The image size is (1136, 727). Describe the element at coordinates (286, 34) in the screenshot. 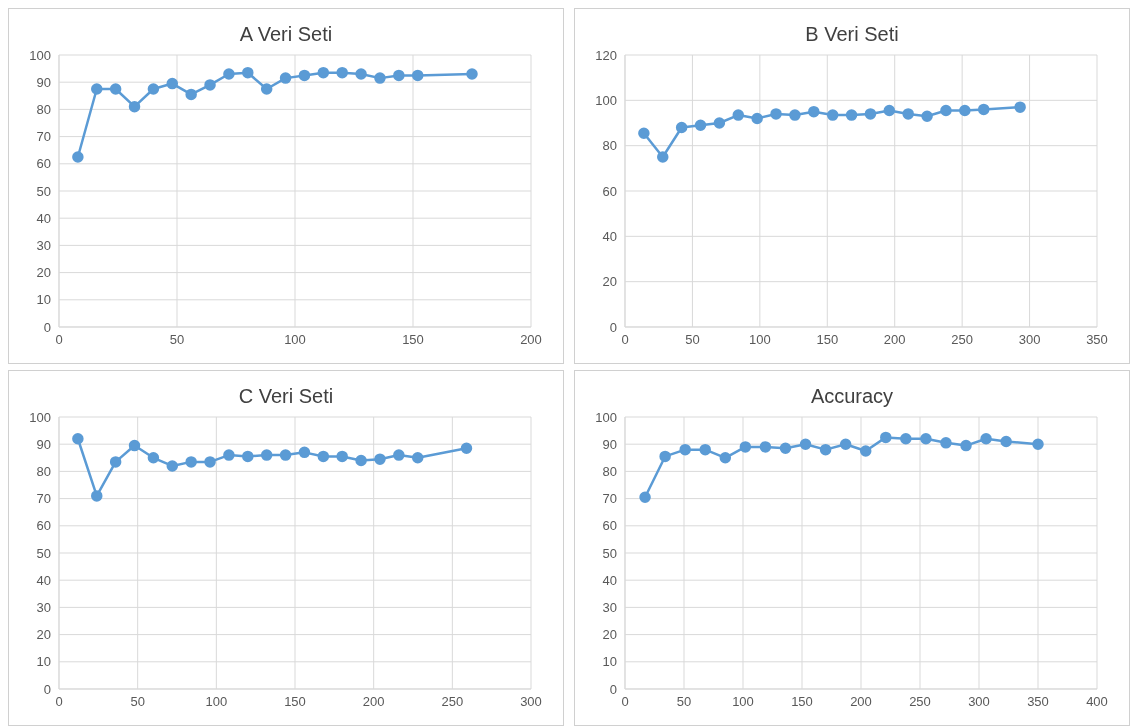

I see `chart-title: A Veri Seti` at that location.